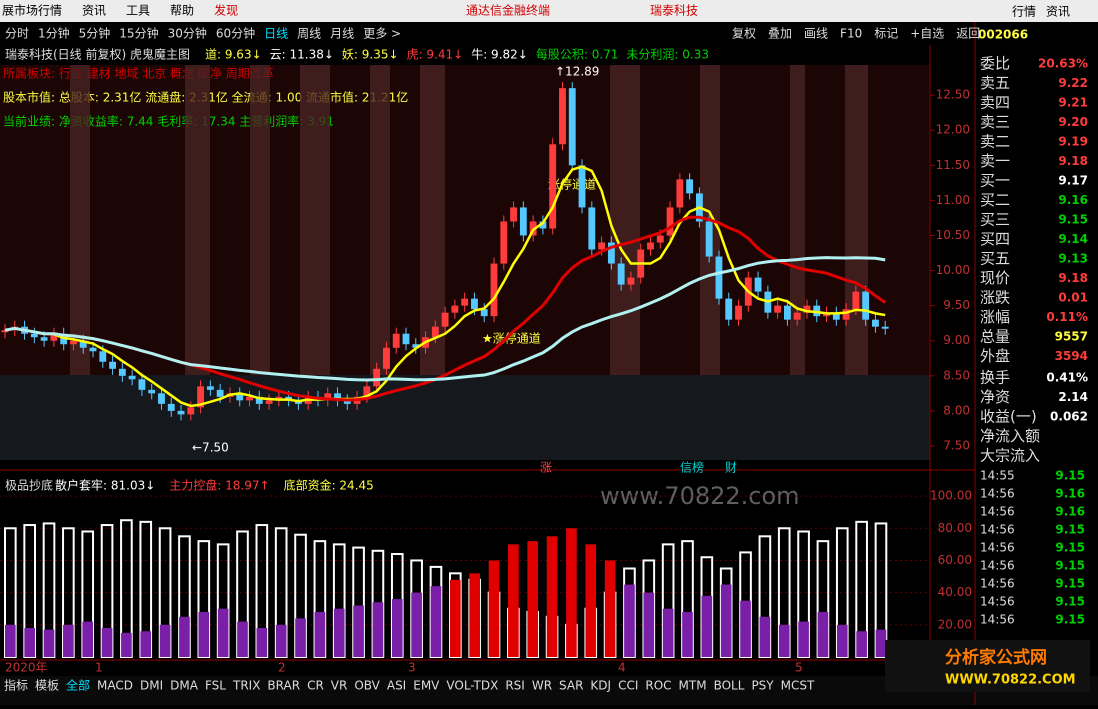  Describe the element at coordinates (342, 34) in the screenshot. I see `period-tab: 月线` at that location.